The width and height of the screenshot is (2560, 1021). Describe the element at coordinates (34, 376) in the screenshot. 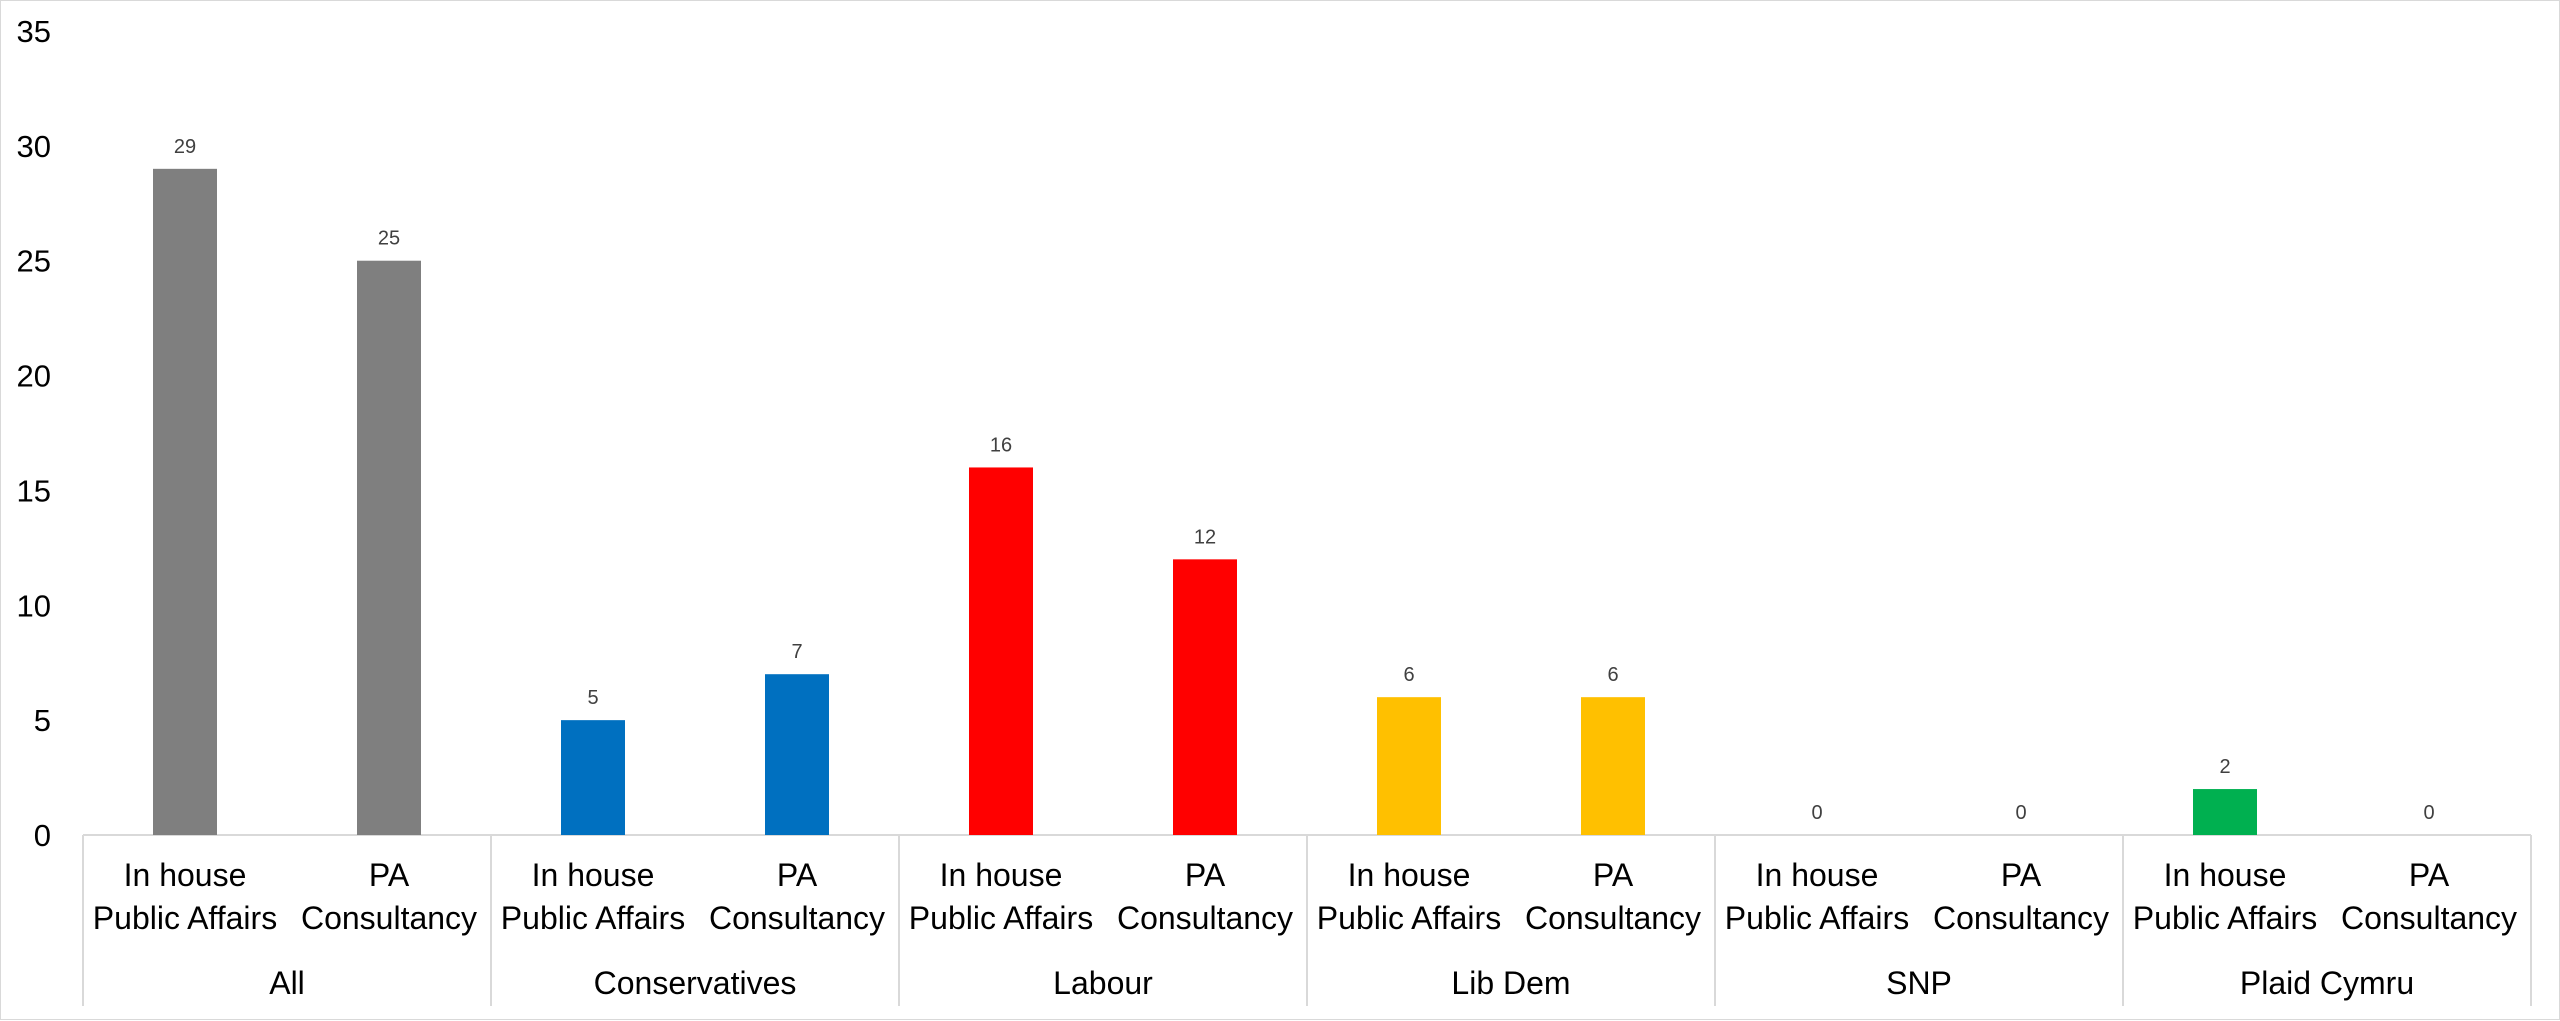

I see `y-tick-label: 20` at that location.